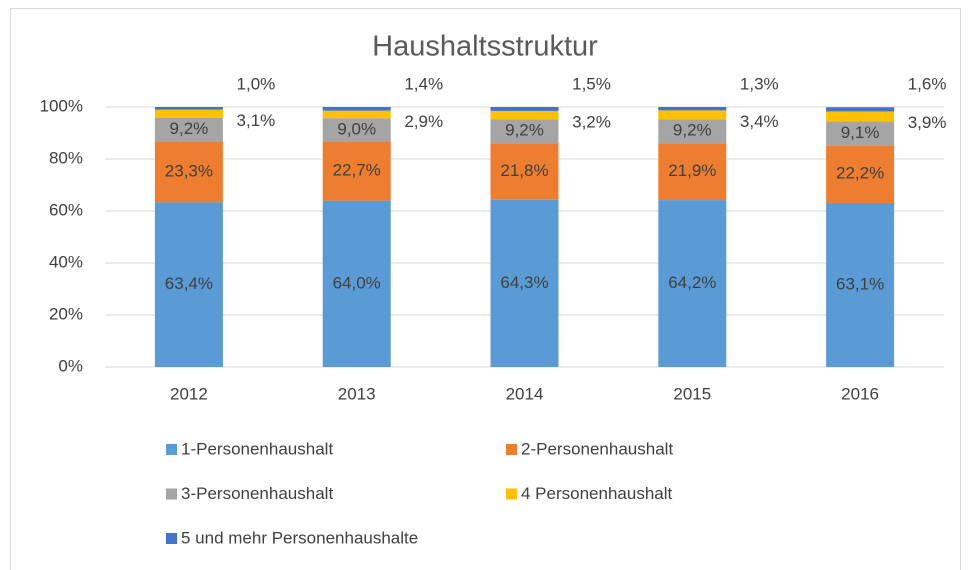 This screenshot has height=570, width=974. What do you see at coordinates (927, 122) in the screenshot?
I see `value-label: 3,9%` at bounding box center [927, 122].